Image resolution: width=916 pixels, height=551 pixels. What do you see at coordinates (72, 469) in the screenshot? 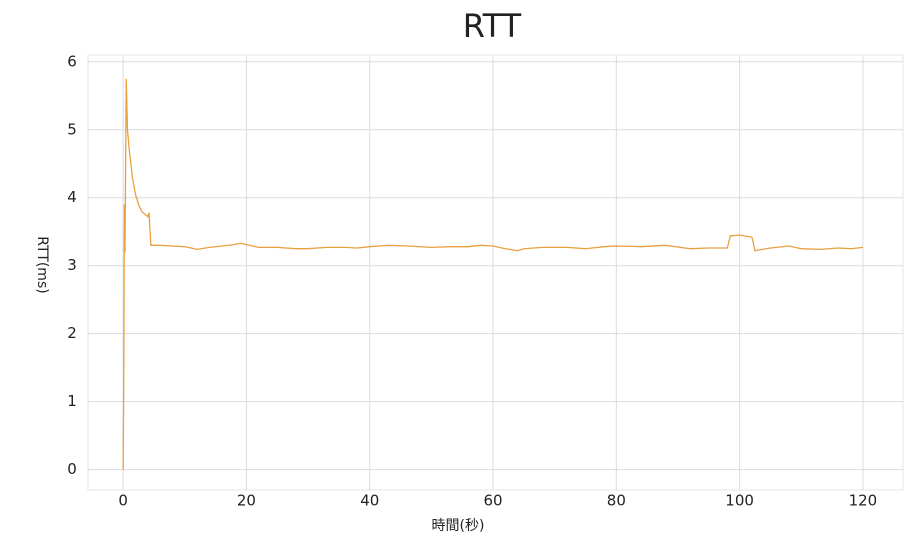
I see `y-tick-label: 0` at bounding box center [72, 469].